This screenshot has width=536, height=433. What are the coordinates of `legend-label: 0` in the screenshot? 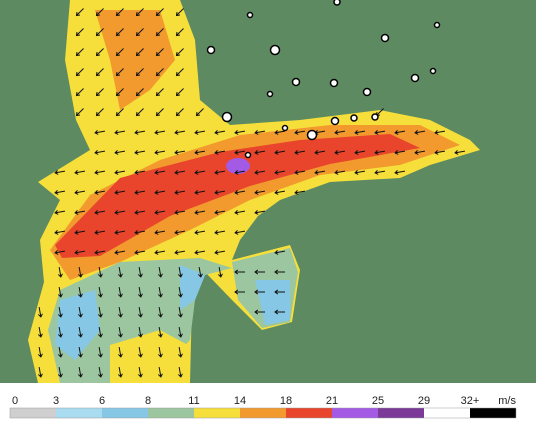 It's located at (15, 401).